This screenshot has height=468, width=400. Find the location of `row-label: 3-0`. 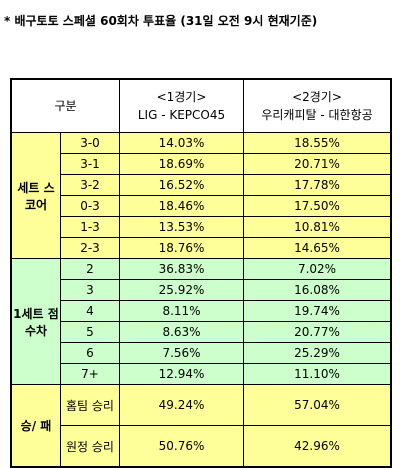

row-label: 3-0 is located at coordinates (90, 143).